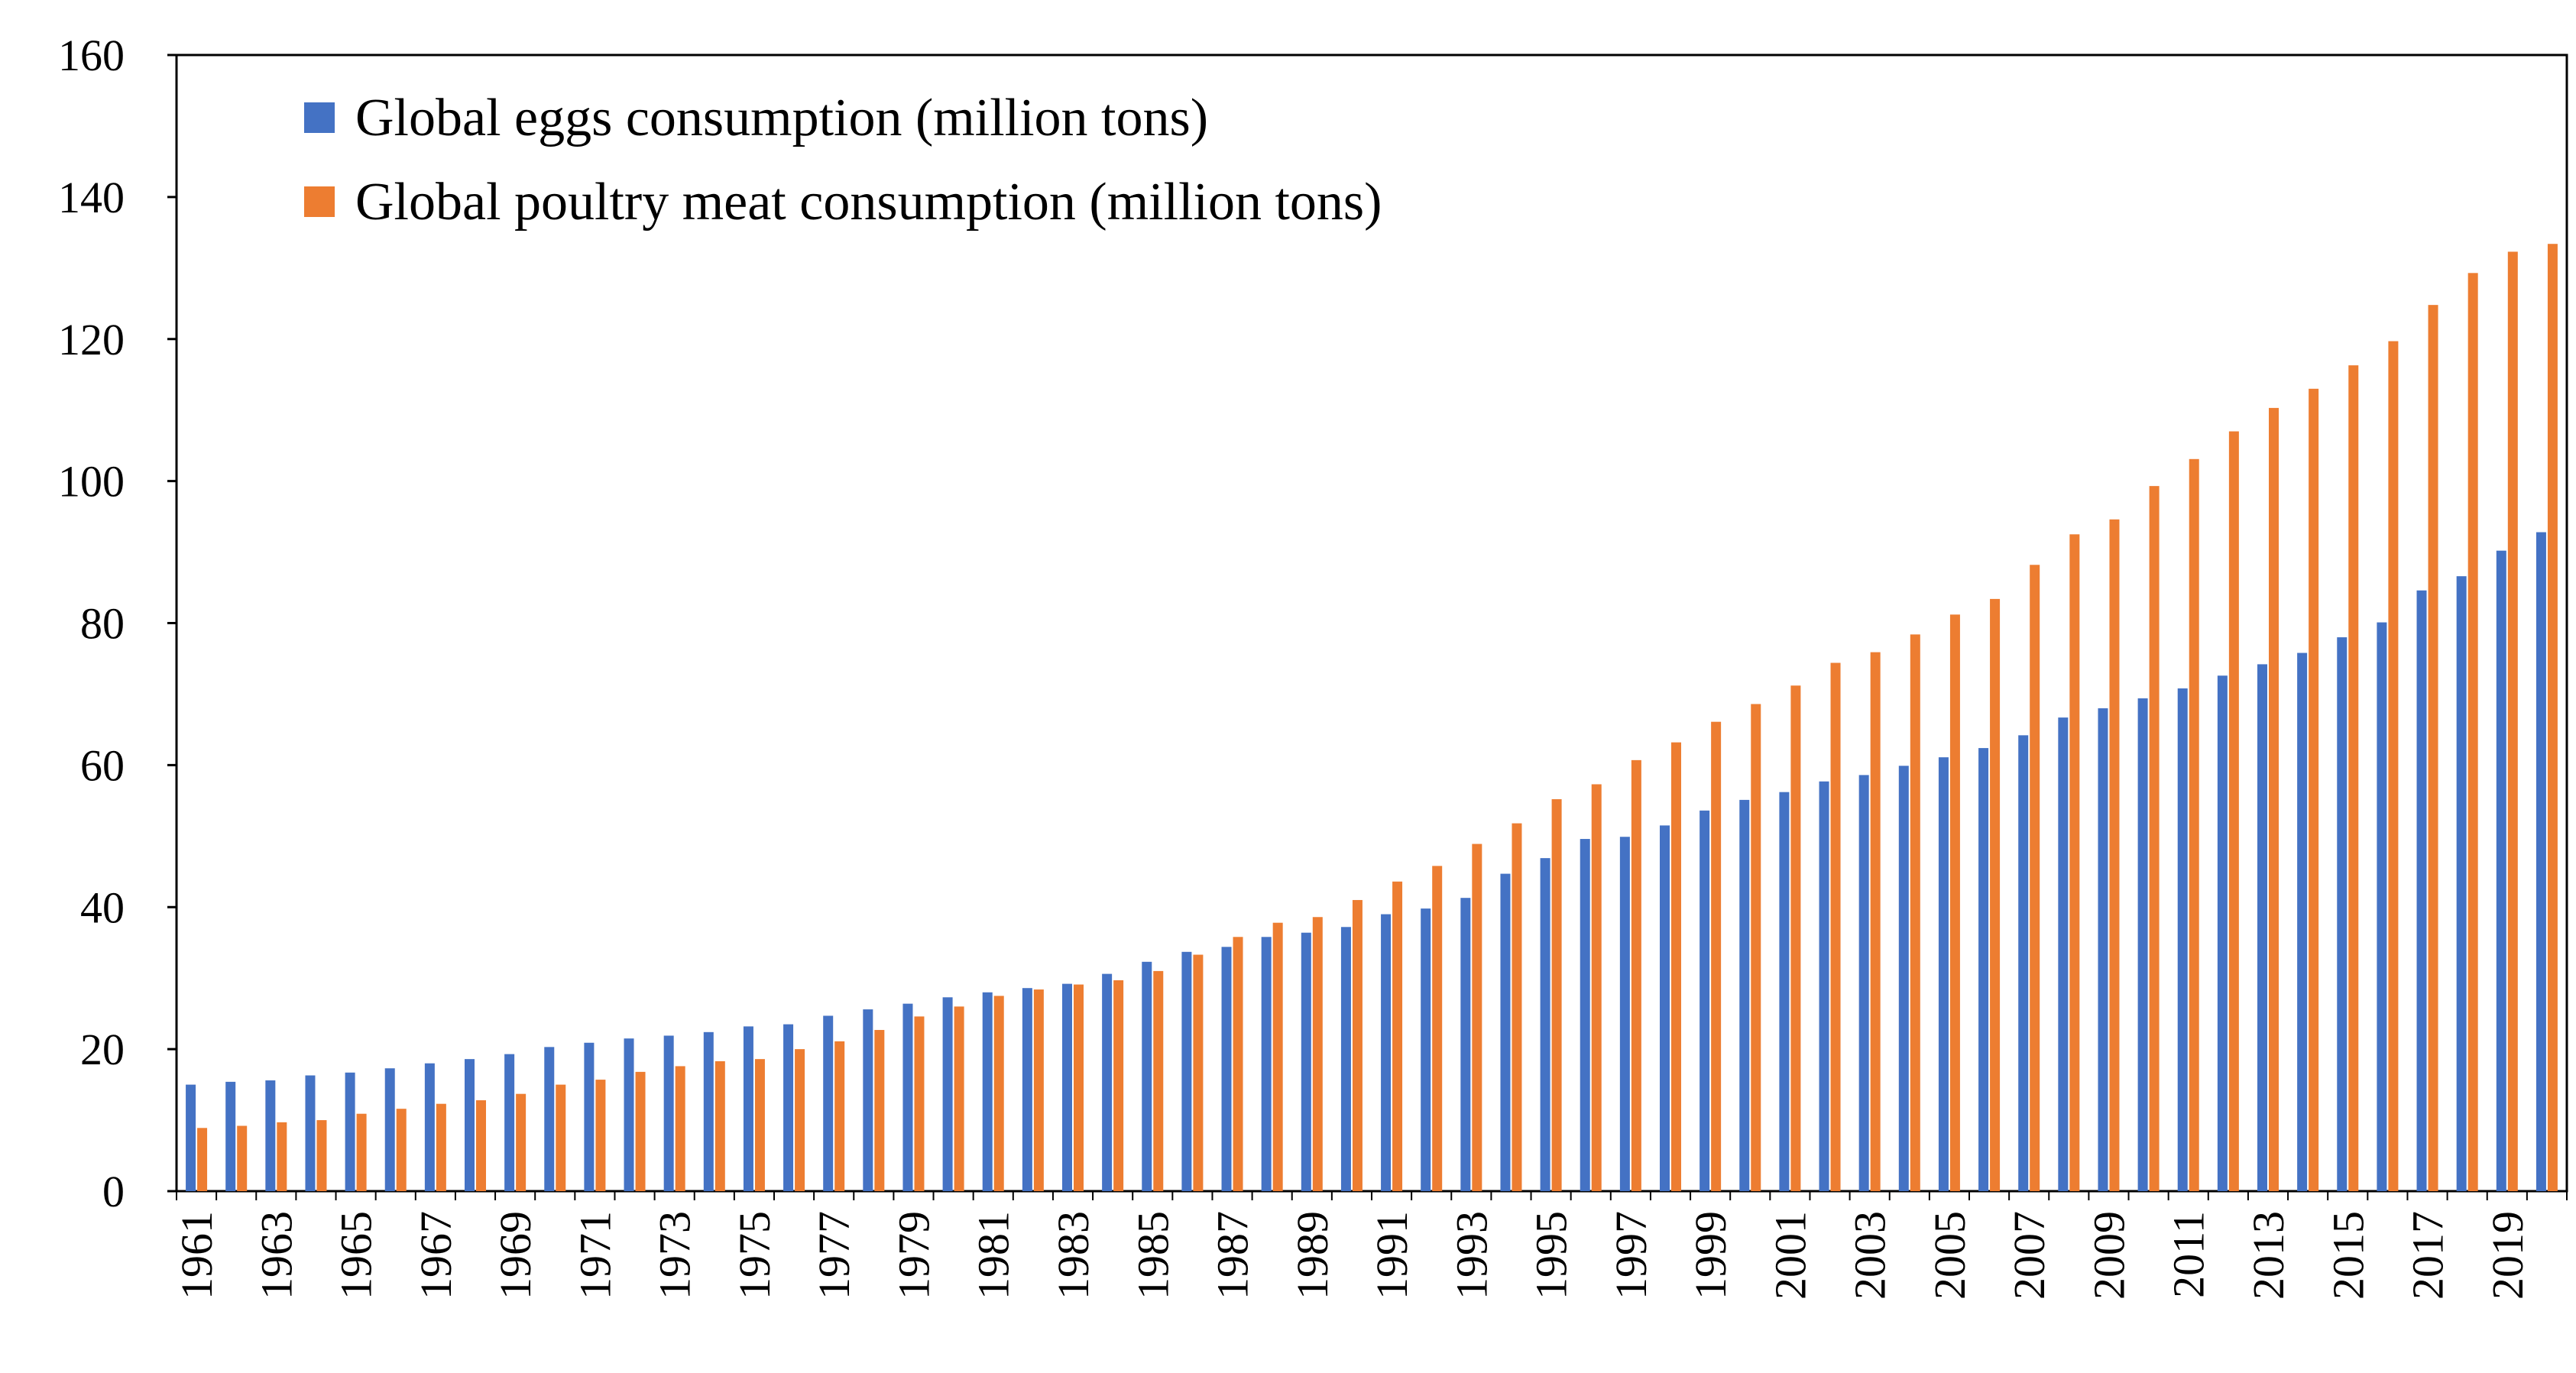 The image size is (2576, 1373). What do you see at coordinates (2302, 922) in the screenshot?
I see `bar-eggs-2014` at bounding box center [2302, 922].